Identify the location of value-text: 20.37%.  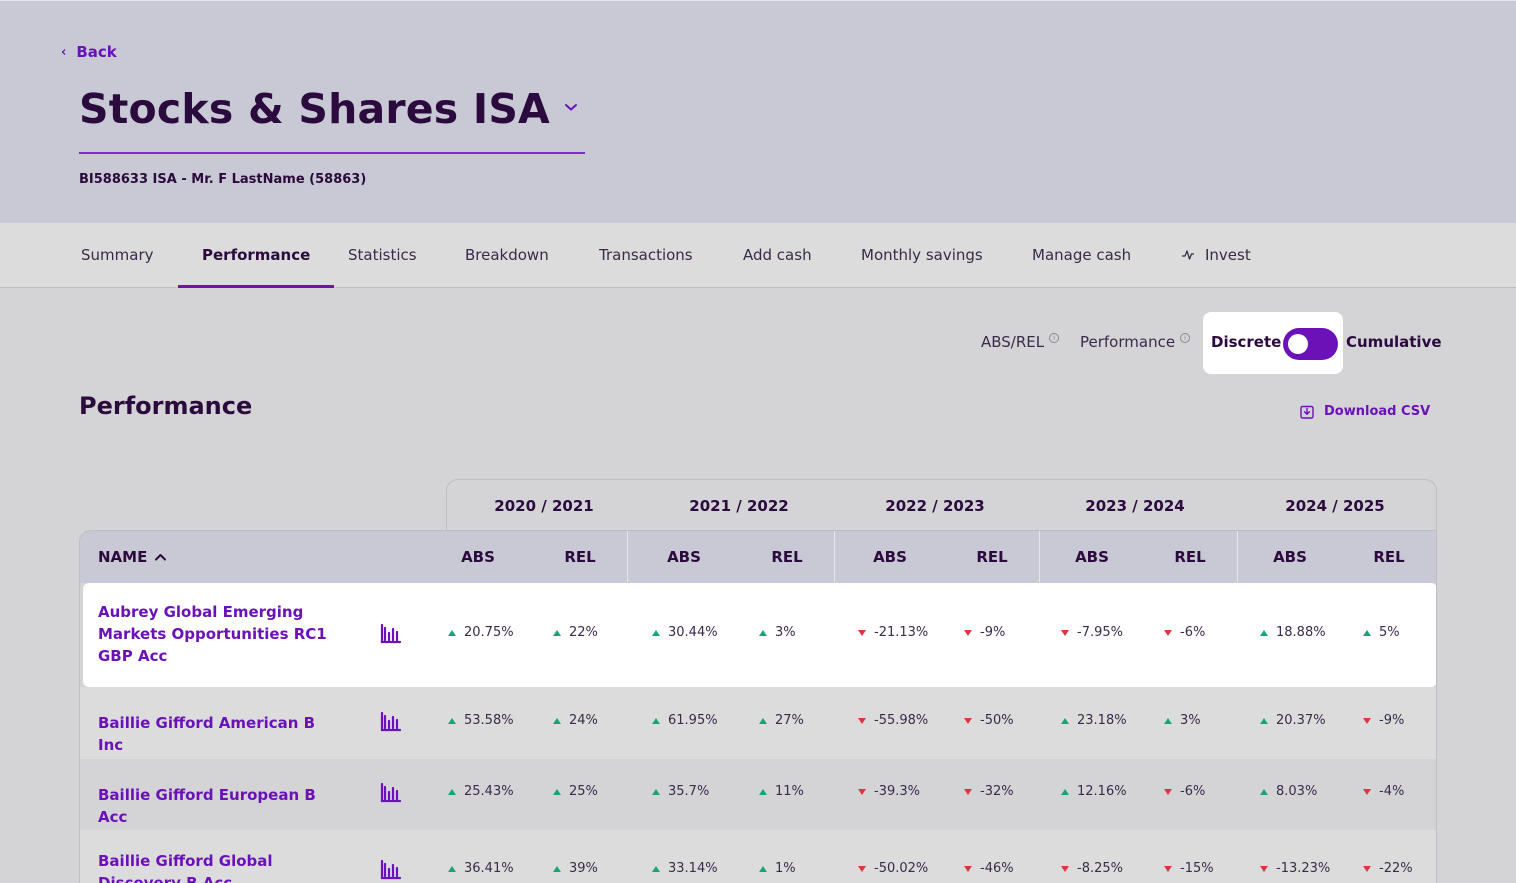
(1301, 720).